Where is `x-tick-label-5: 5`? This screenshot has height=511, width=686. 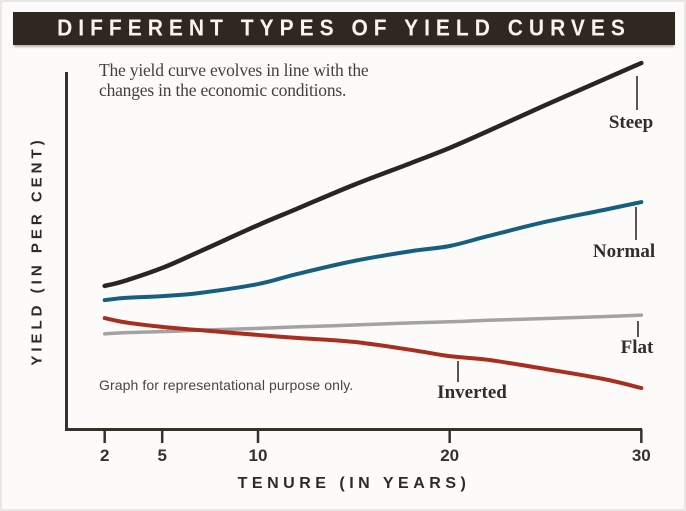 x-tick-label-5: 5 is located at coordinates (161, 455).